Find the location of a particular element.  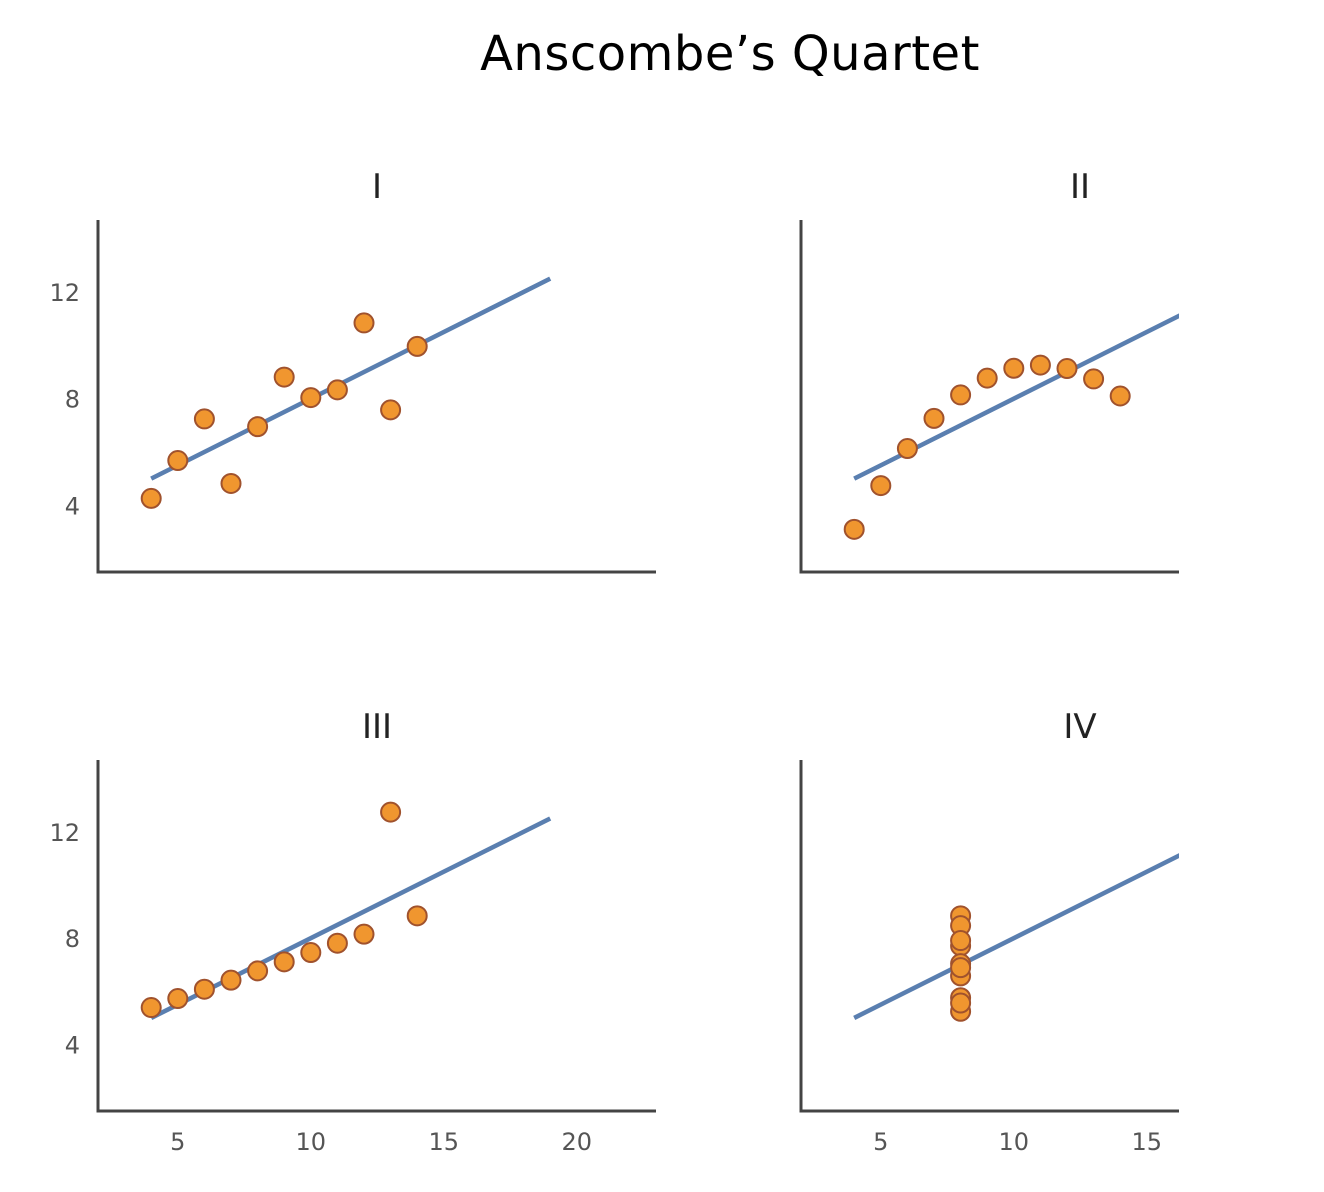

panel-1-plot-area is located at coordinates (346, 392).